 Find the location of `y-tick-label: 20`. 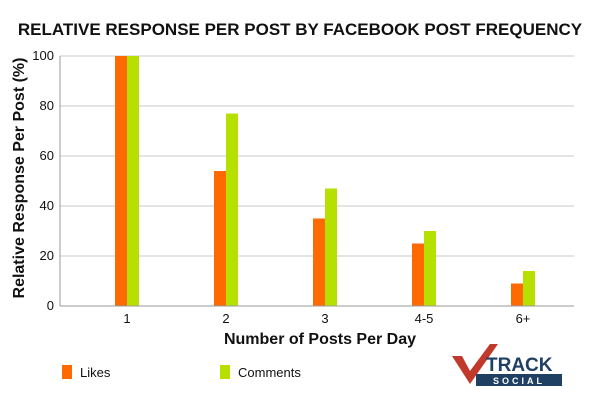

y-tick-label: 20 is located at coordinates (47, 255).